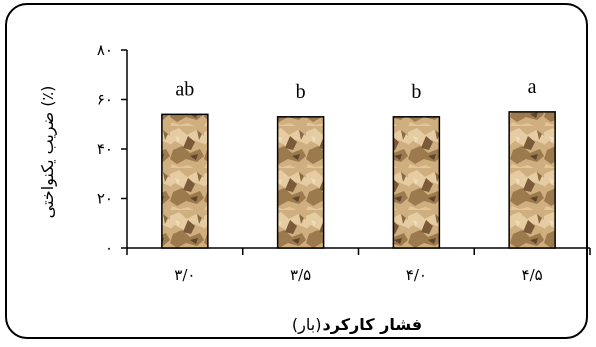 The height and width of the screenshot is (347, 596). Describe the element at coordinates (355, 89) in the screenshot. I see `data-labels: ab b b a` at that location.